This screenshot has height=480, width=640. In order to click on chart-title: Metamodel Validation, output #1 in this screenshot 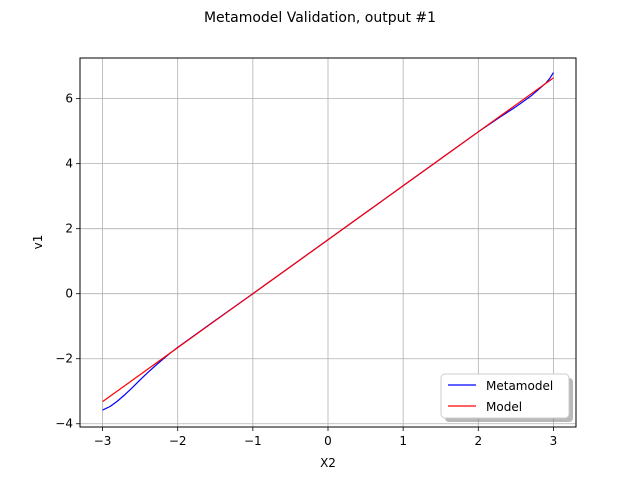, I will do `click(320, 18)`.